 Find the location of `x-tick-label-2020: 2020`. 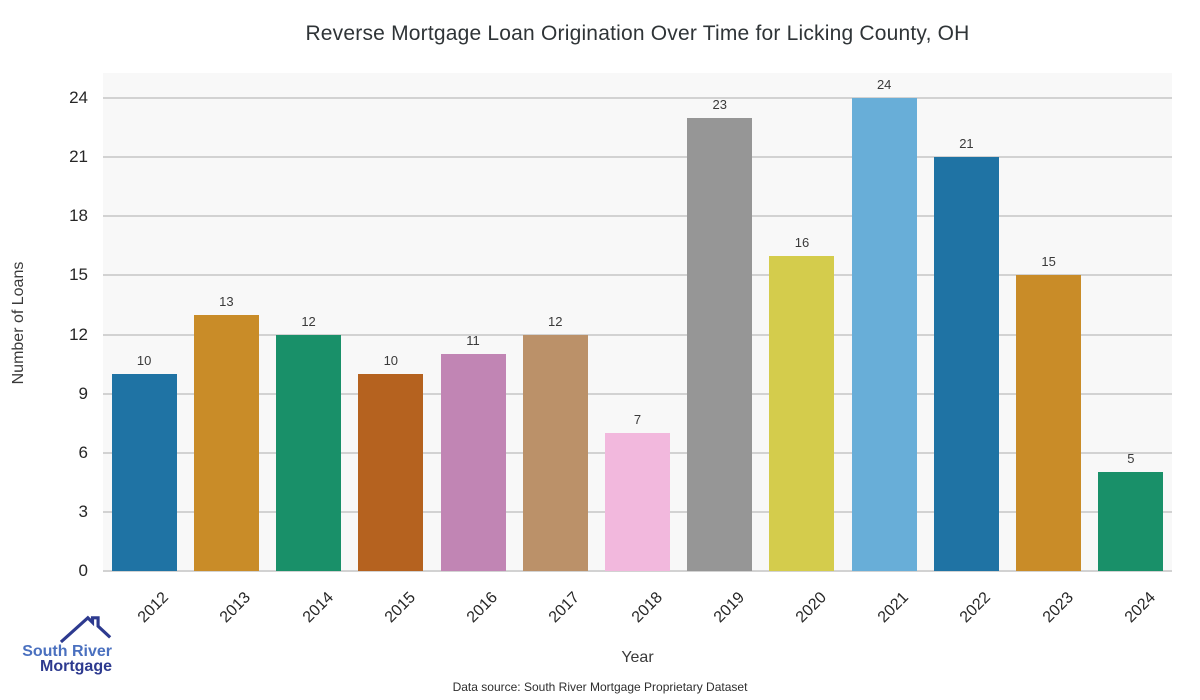

x-tick-label-2020: 2020 is located at coordinates (811, 608).